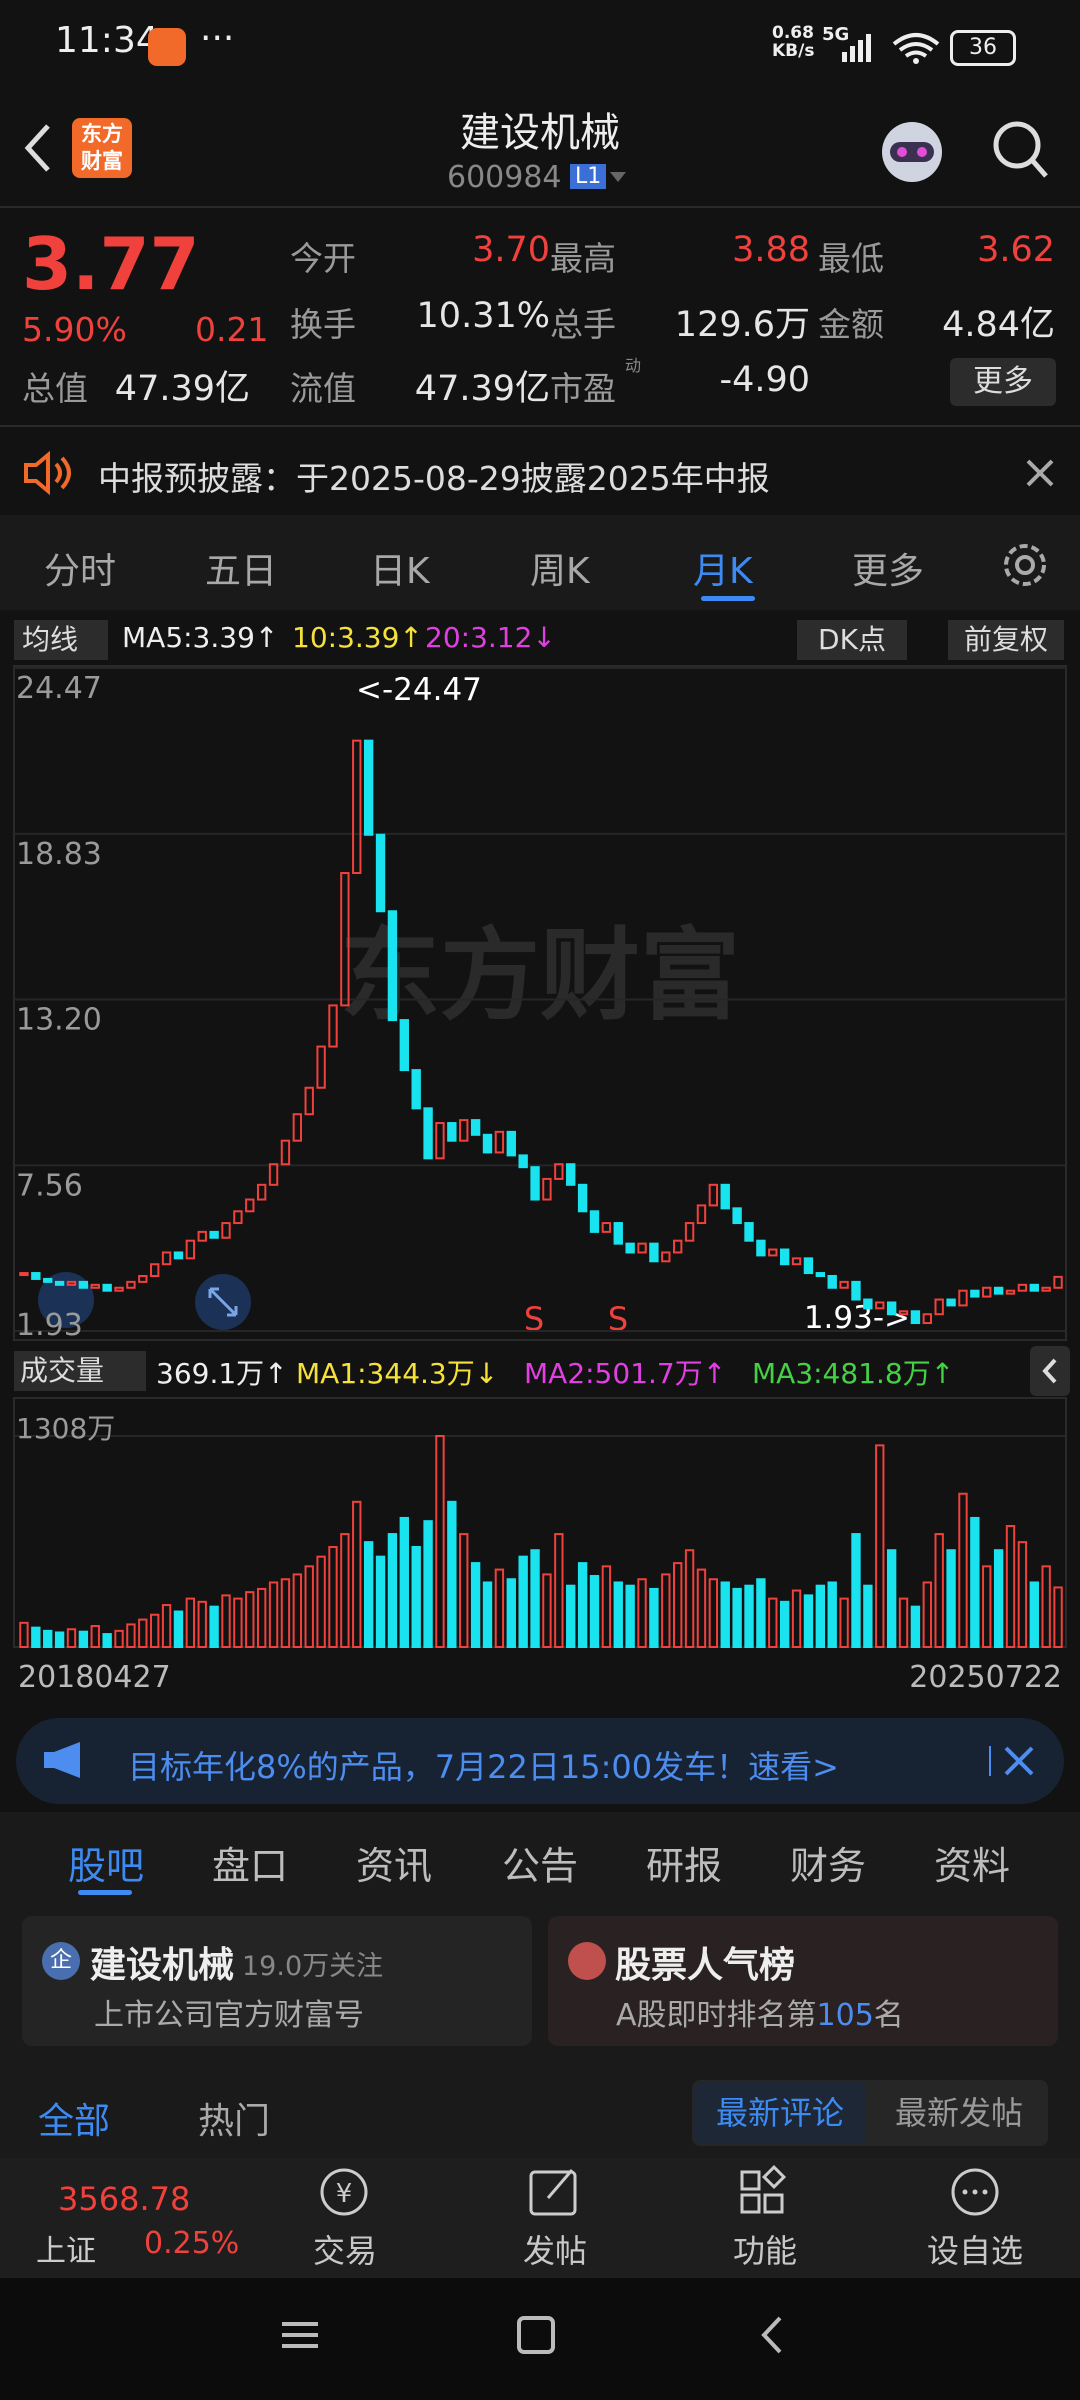  Describe the element at coordinates (250, 1866) in the screenshot. I see `section-tab: 盘口` at that location.